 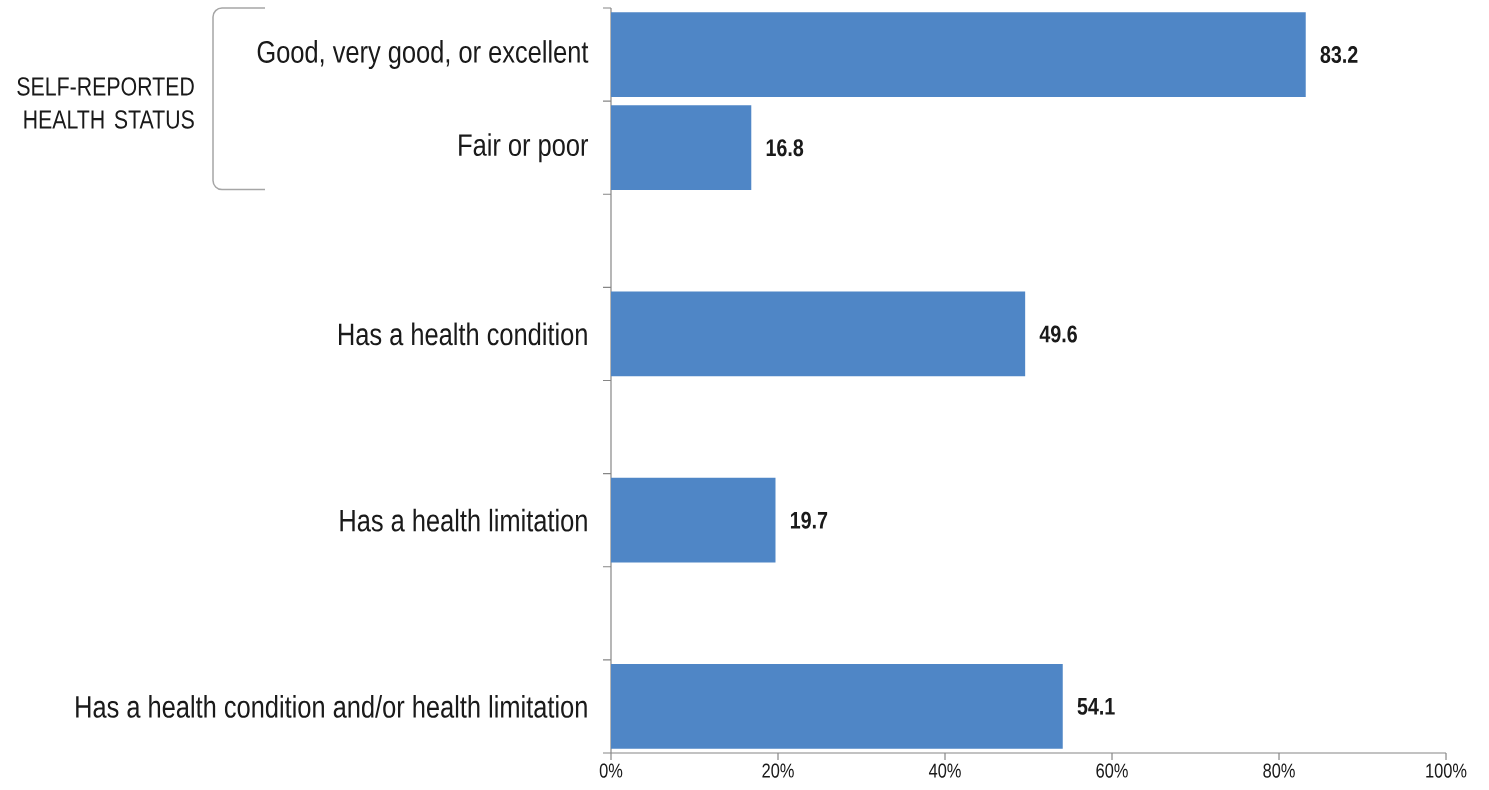 What do you see at coordinates (423, 55) in the screenshot?
I see `y-tick-label: Good, very good, or excellent` at bounding box center [423, 55].